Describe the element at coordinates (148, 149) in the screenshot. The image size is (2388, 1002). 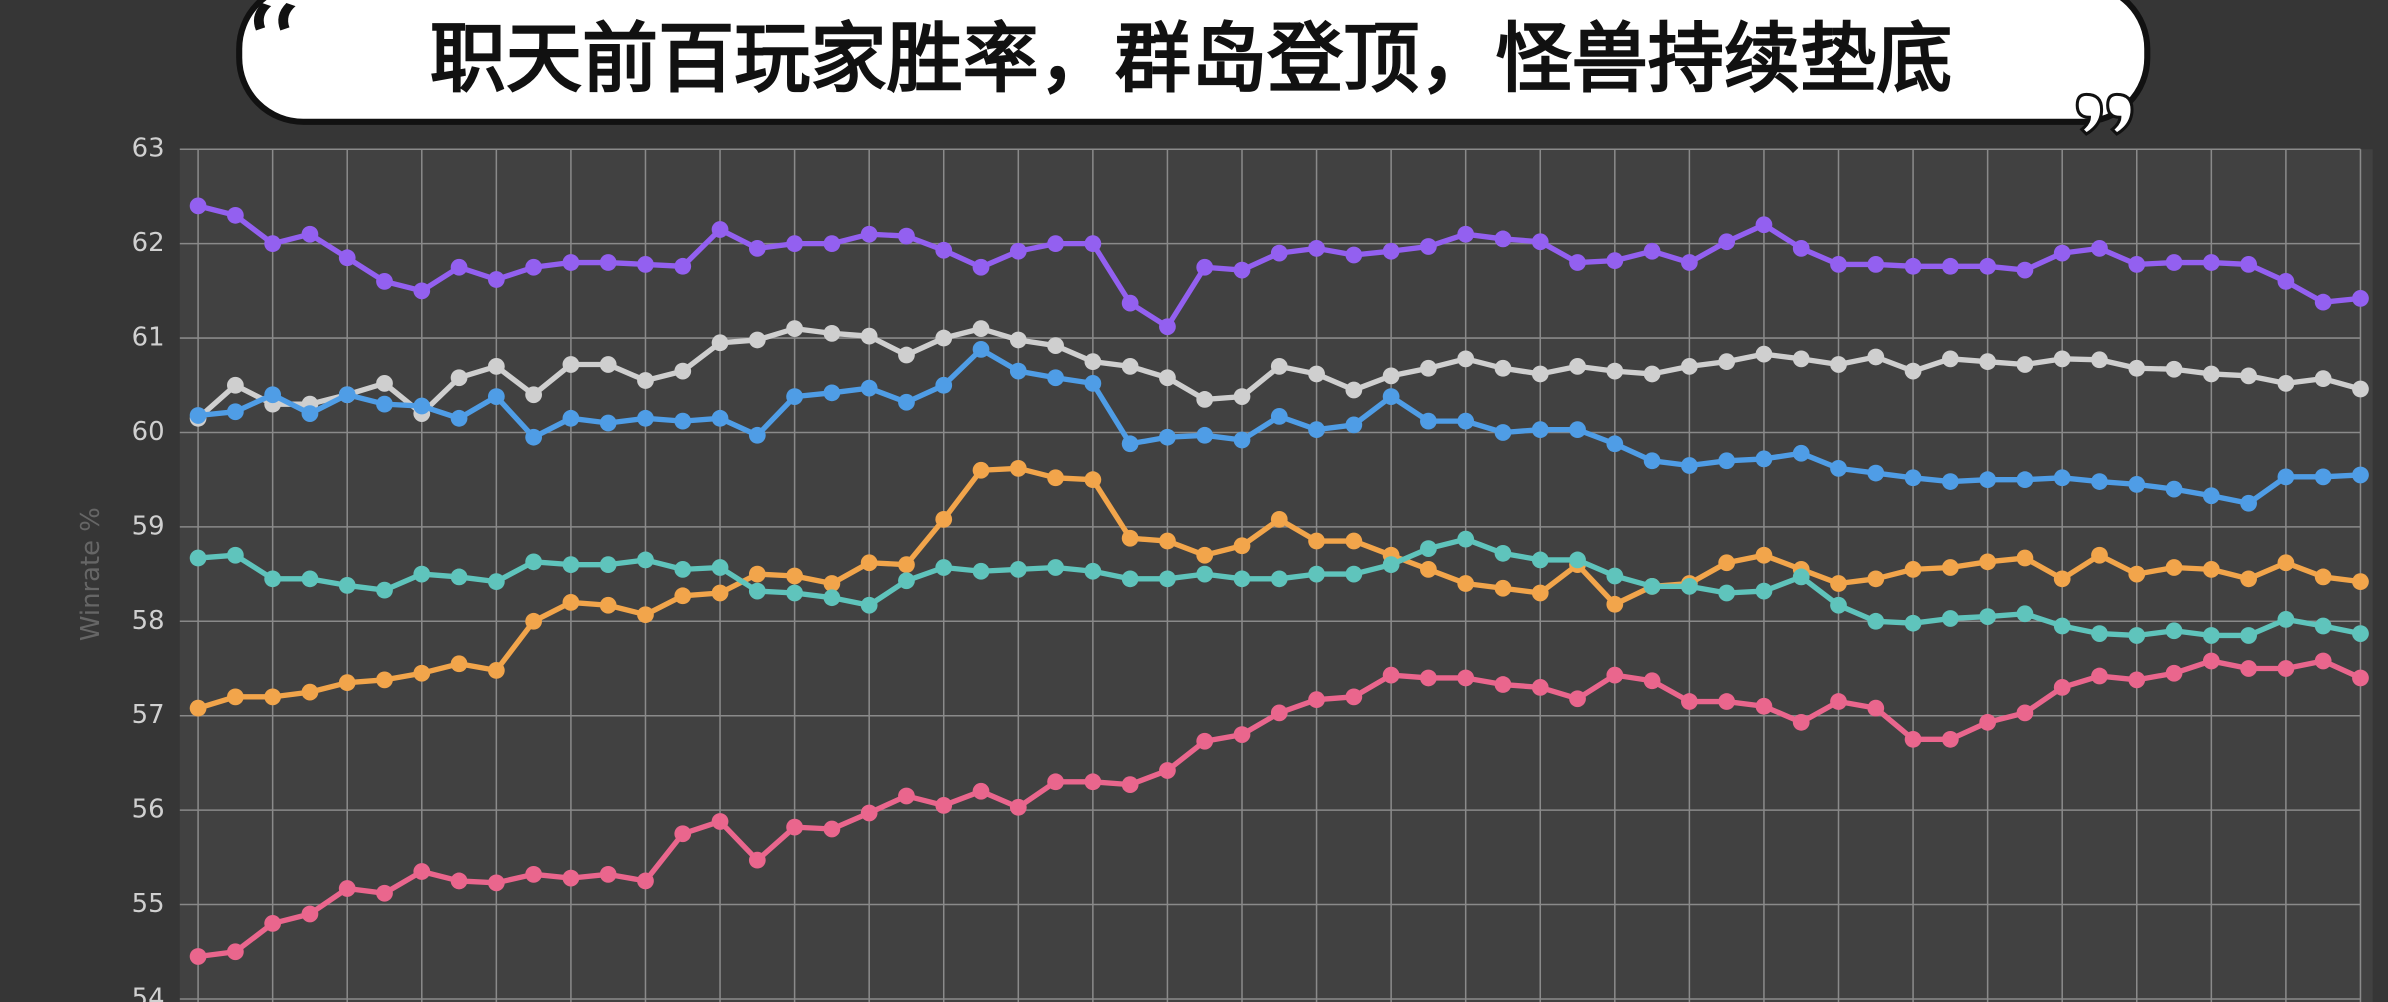
I see `y-tick-label: 63` at that location.